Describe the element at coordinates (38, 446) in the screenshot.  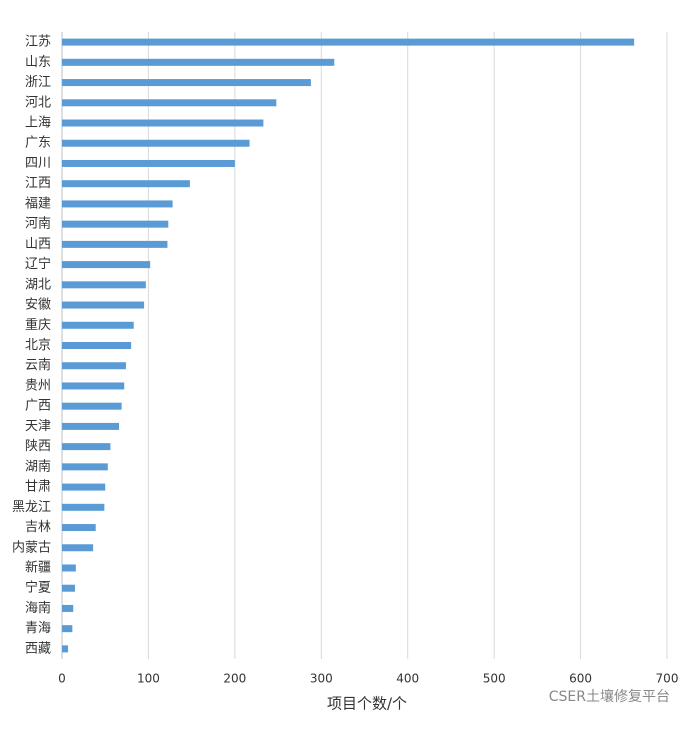
I see `y-tick-label: 陕西` at that location.